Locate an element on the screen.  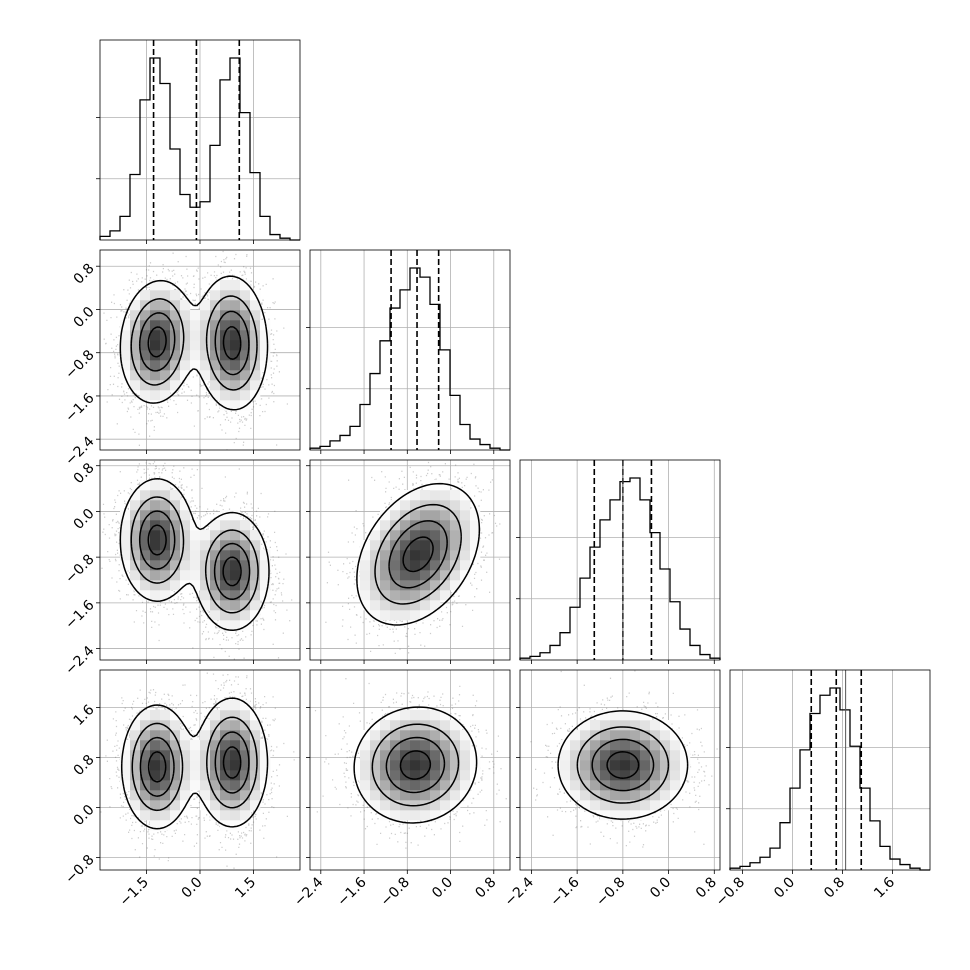
xtick-label-3-3: 1.6 is located at coordinates (884, 887).